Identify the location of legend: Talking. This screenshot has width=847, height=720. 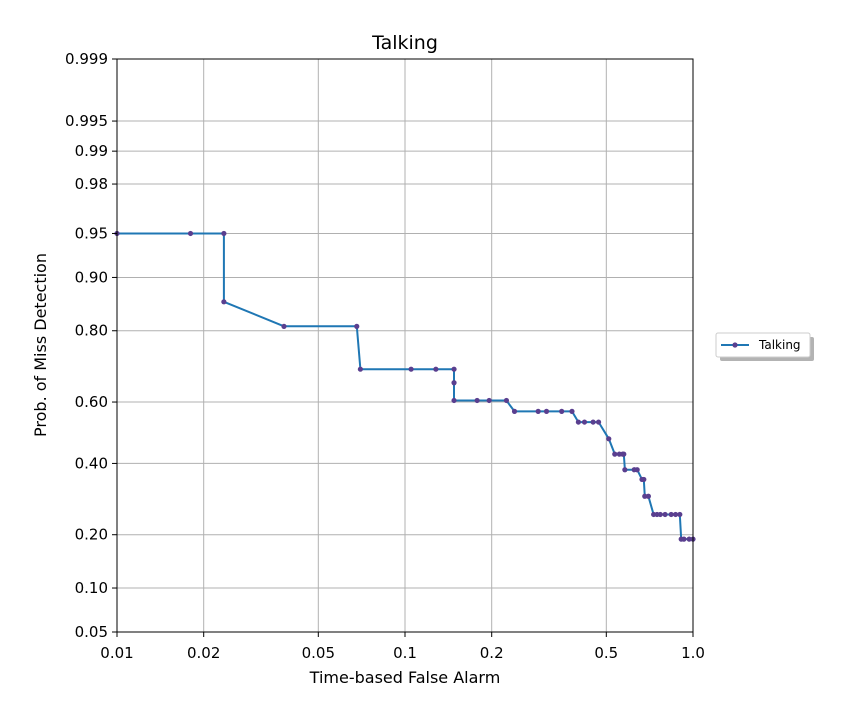
(764, 346).